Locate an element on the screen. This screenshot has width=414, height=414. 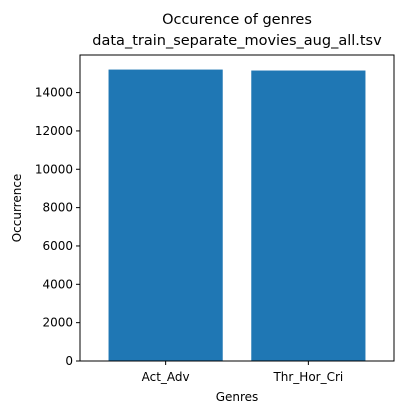
y-tick-label: 14000 is located at coordinates (54, 93).